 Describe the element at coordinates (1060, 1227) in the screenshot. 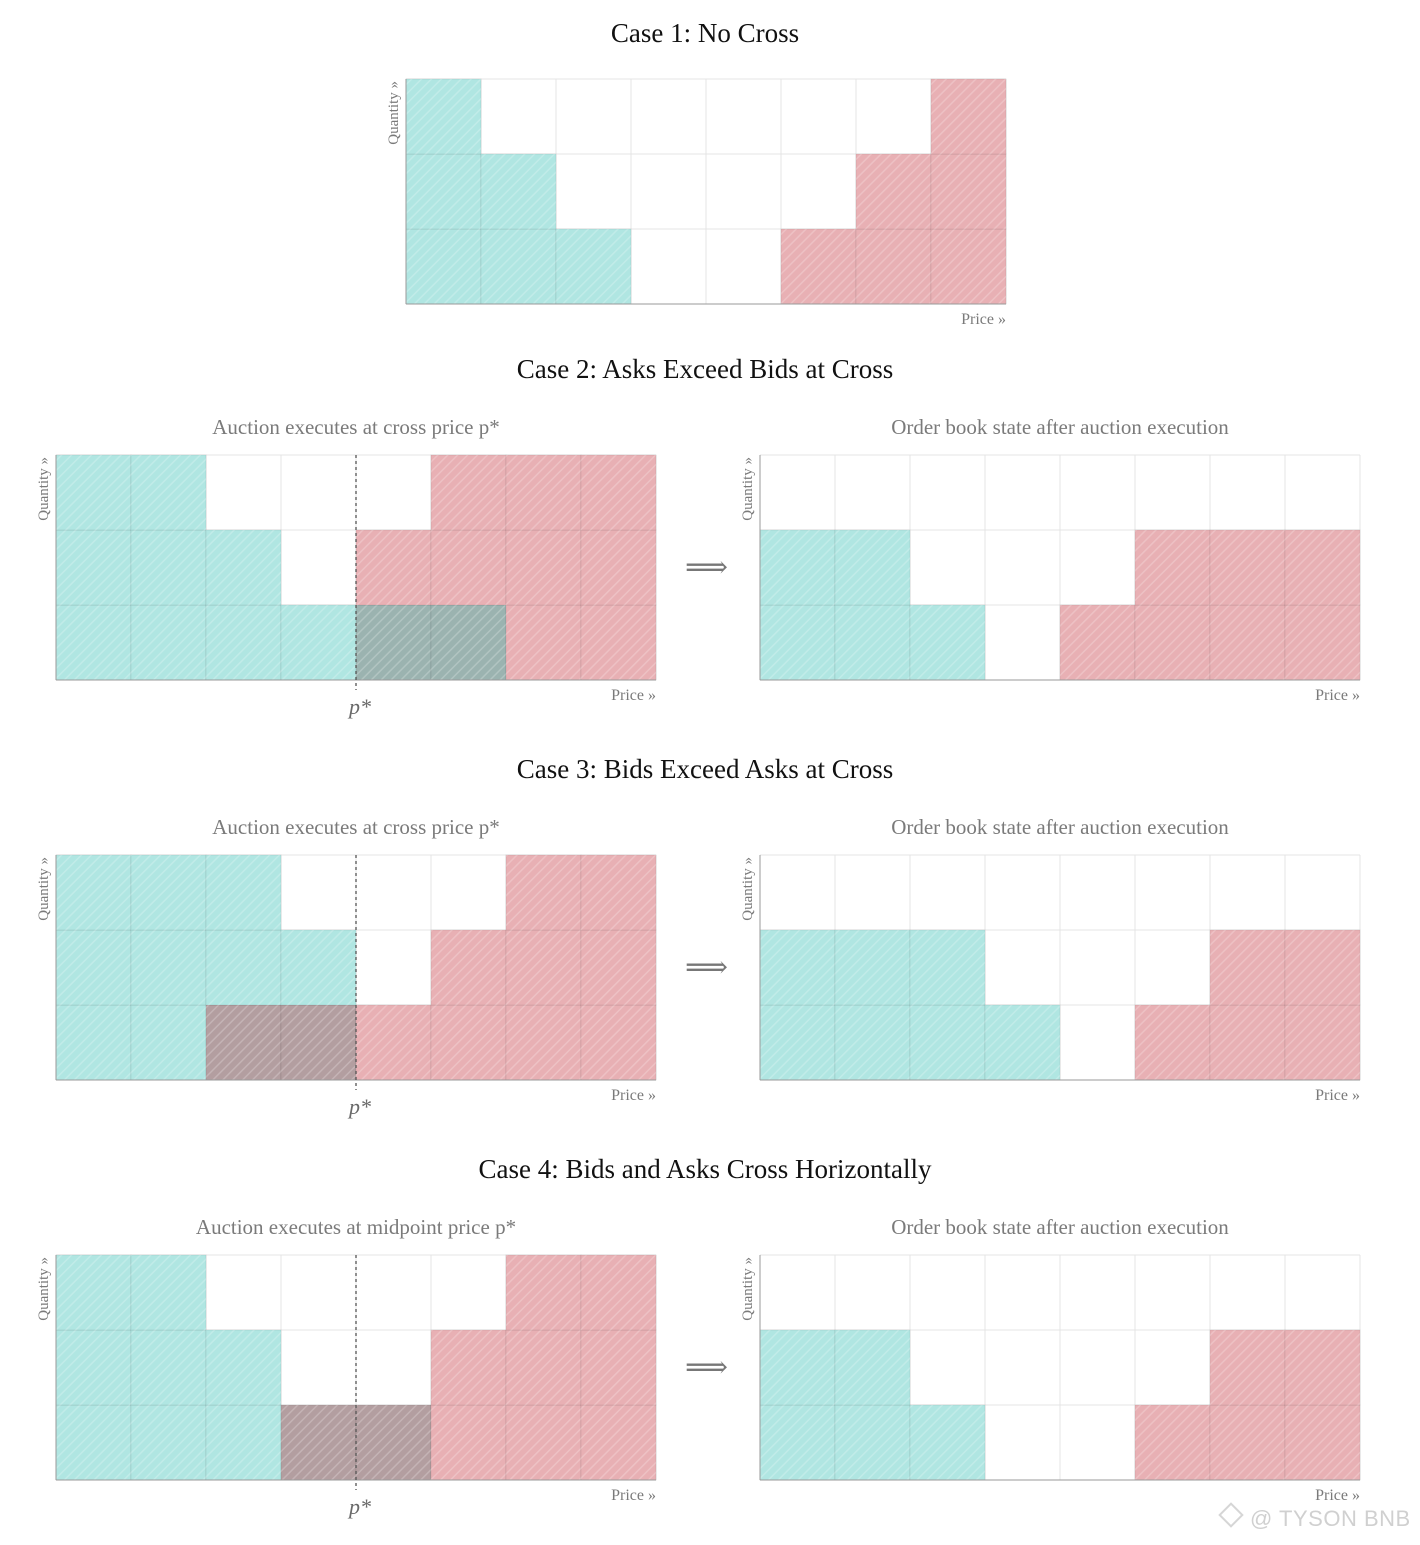

I see `case-4-right-subtitle: Order book state after auction execution` at that location.